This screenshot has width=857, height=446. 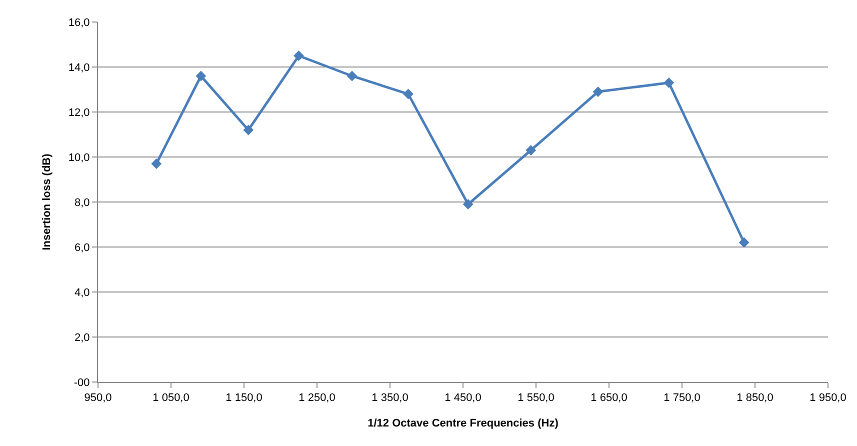 What do you see at coordinates (171, 398) in the screenshot?
I see `x-tick-label: 1 050,0` at bounding box center [171, 398].